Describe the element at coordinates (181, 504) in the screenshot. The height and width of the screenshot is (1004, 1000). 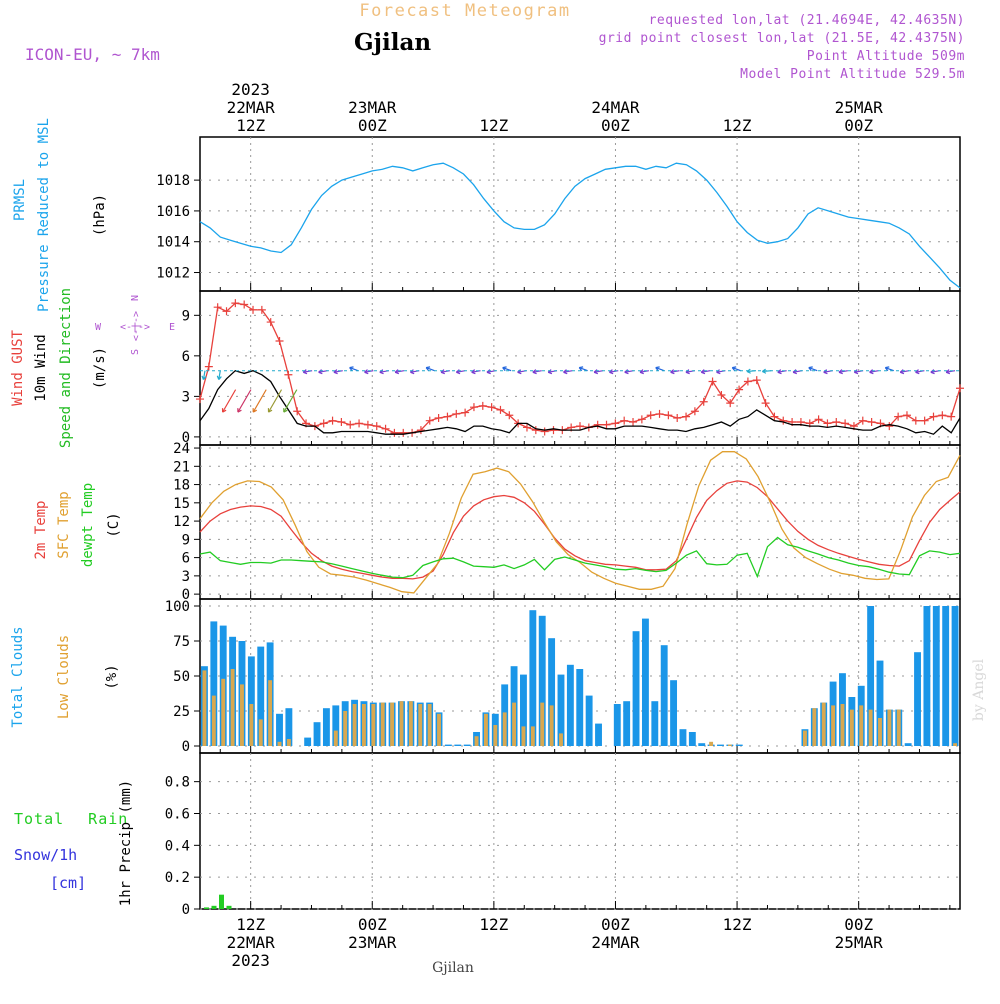
I see `ytick-label: 15` at that location.